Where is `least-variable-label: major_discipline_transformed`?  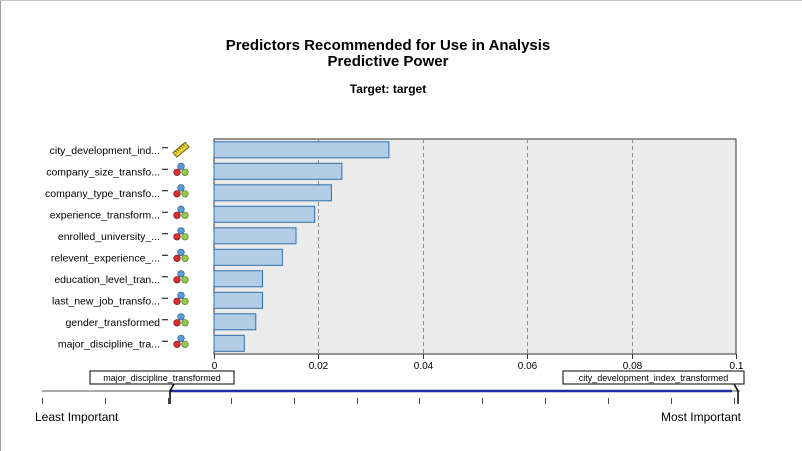 least-variable-label: major_discipline_transformed is located at coordinates (162, 378).